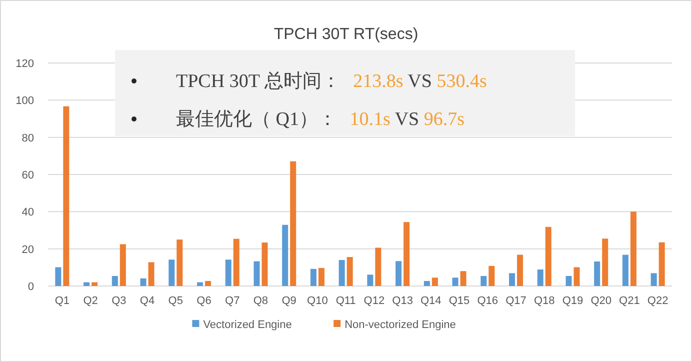  Describe the element at coordinates (25, 101) in the screenshot. I see `y-tick-label: 100` at that location.